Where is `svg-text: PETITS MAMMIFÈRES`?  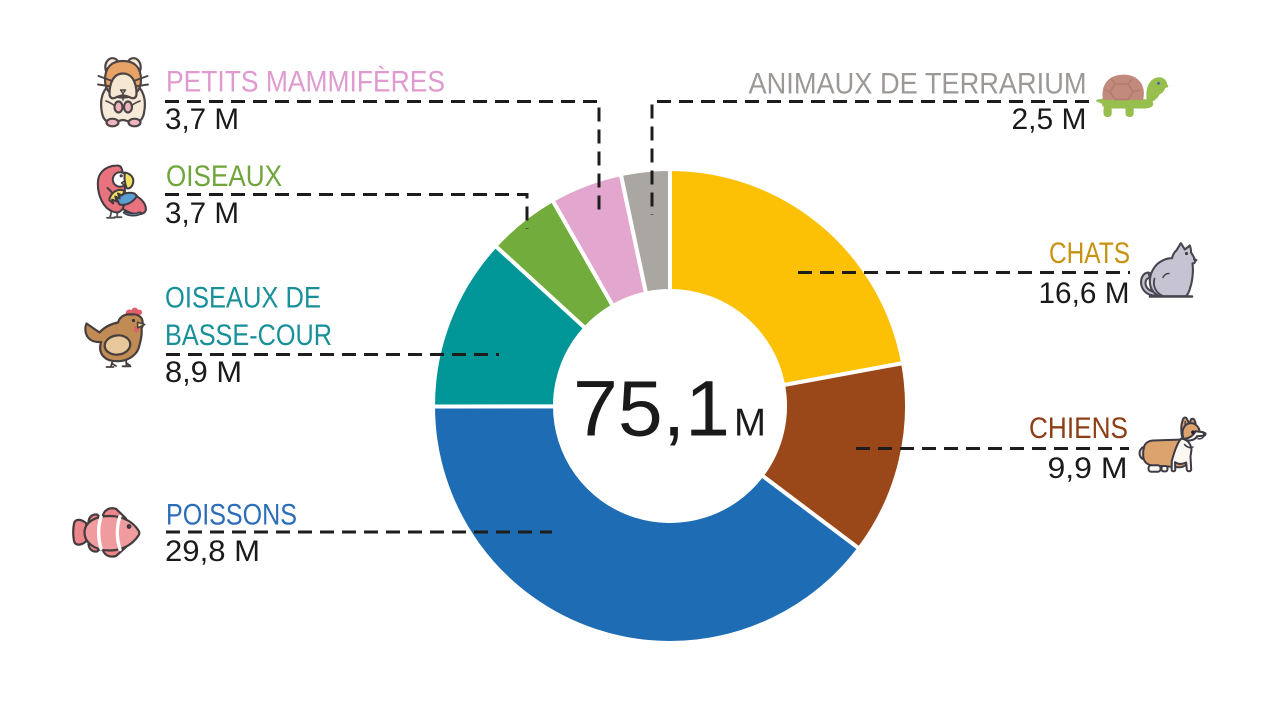 svg-text: PETITS MAMMIFÈRES is located at coordinates (305, 82).